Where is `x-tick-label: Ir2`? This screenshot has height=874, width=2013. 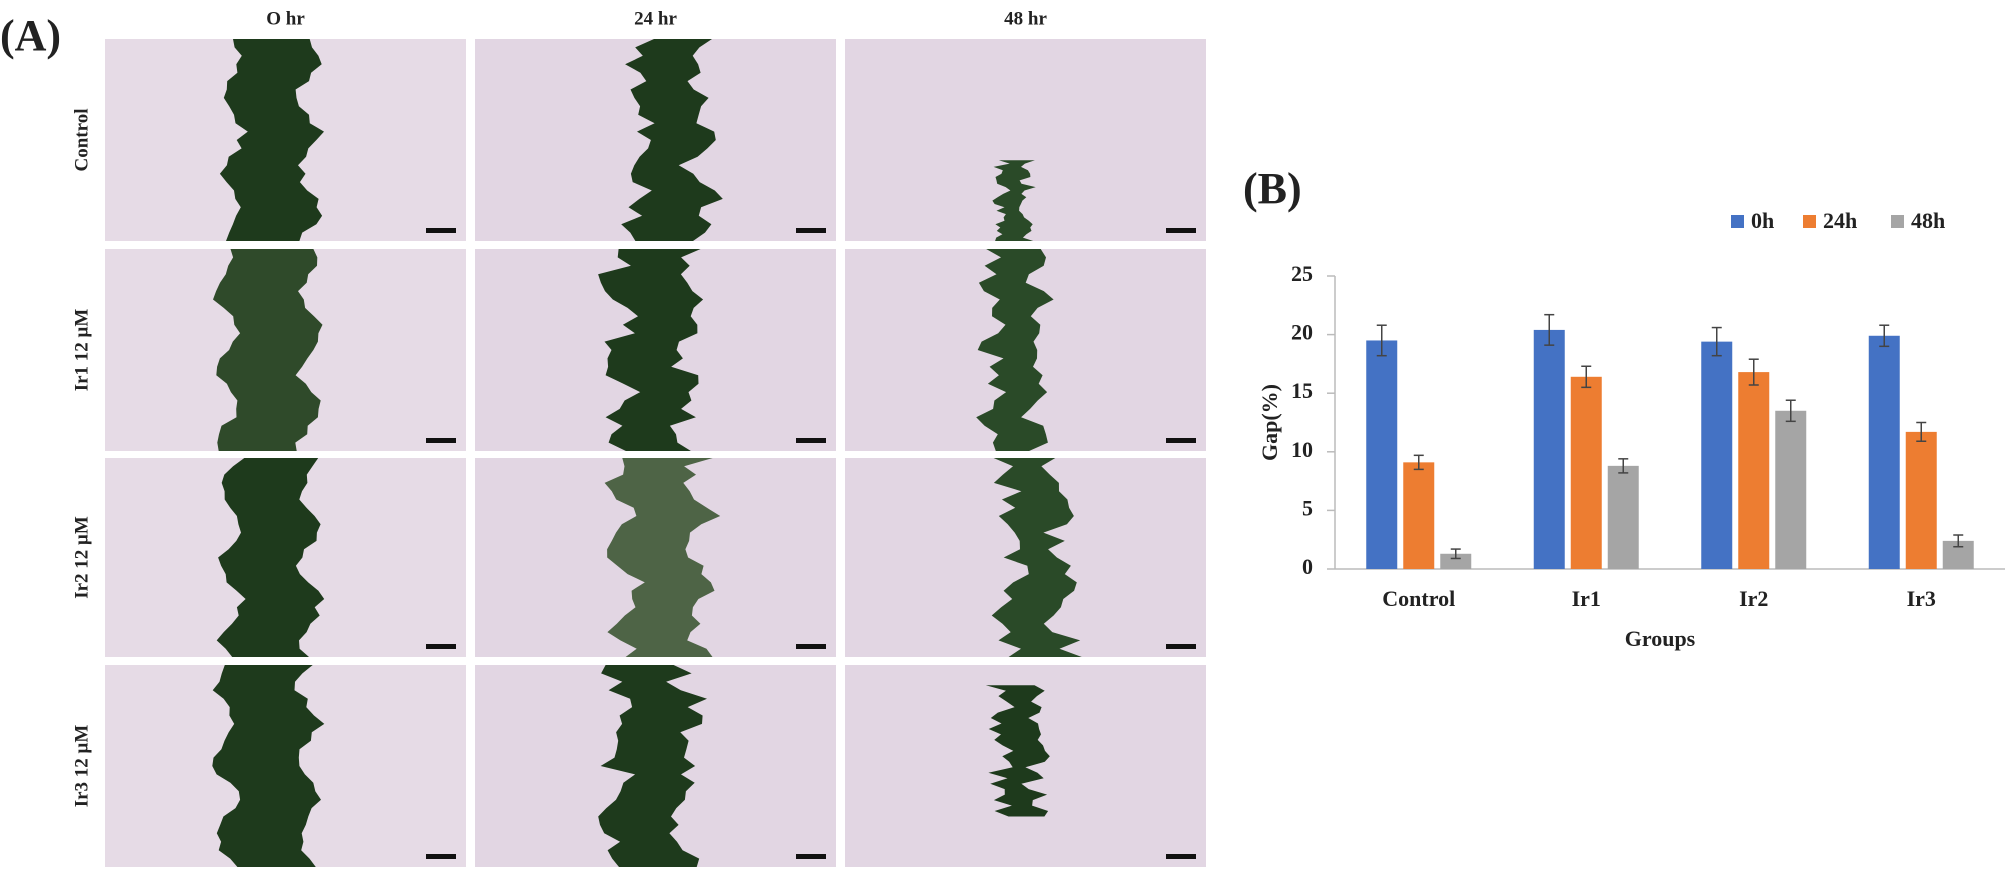
x-tick-label: Ir2 is located at coordinates (1753, 598).